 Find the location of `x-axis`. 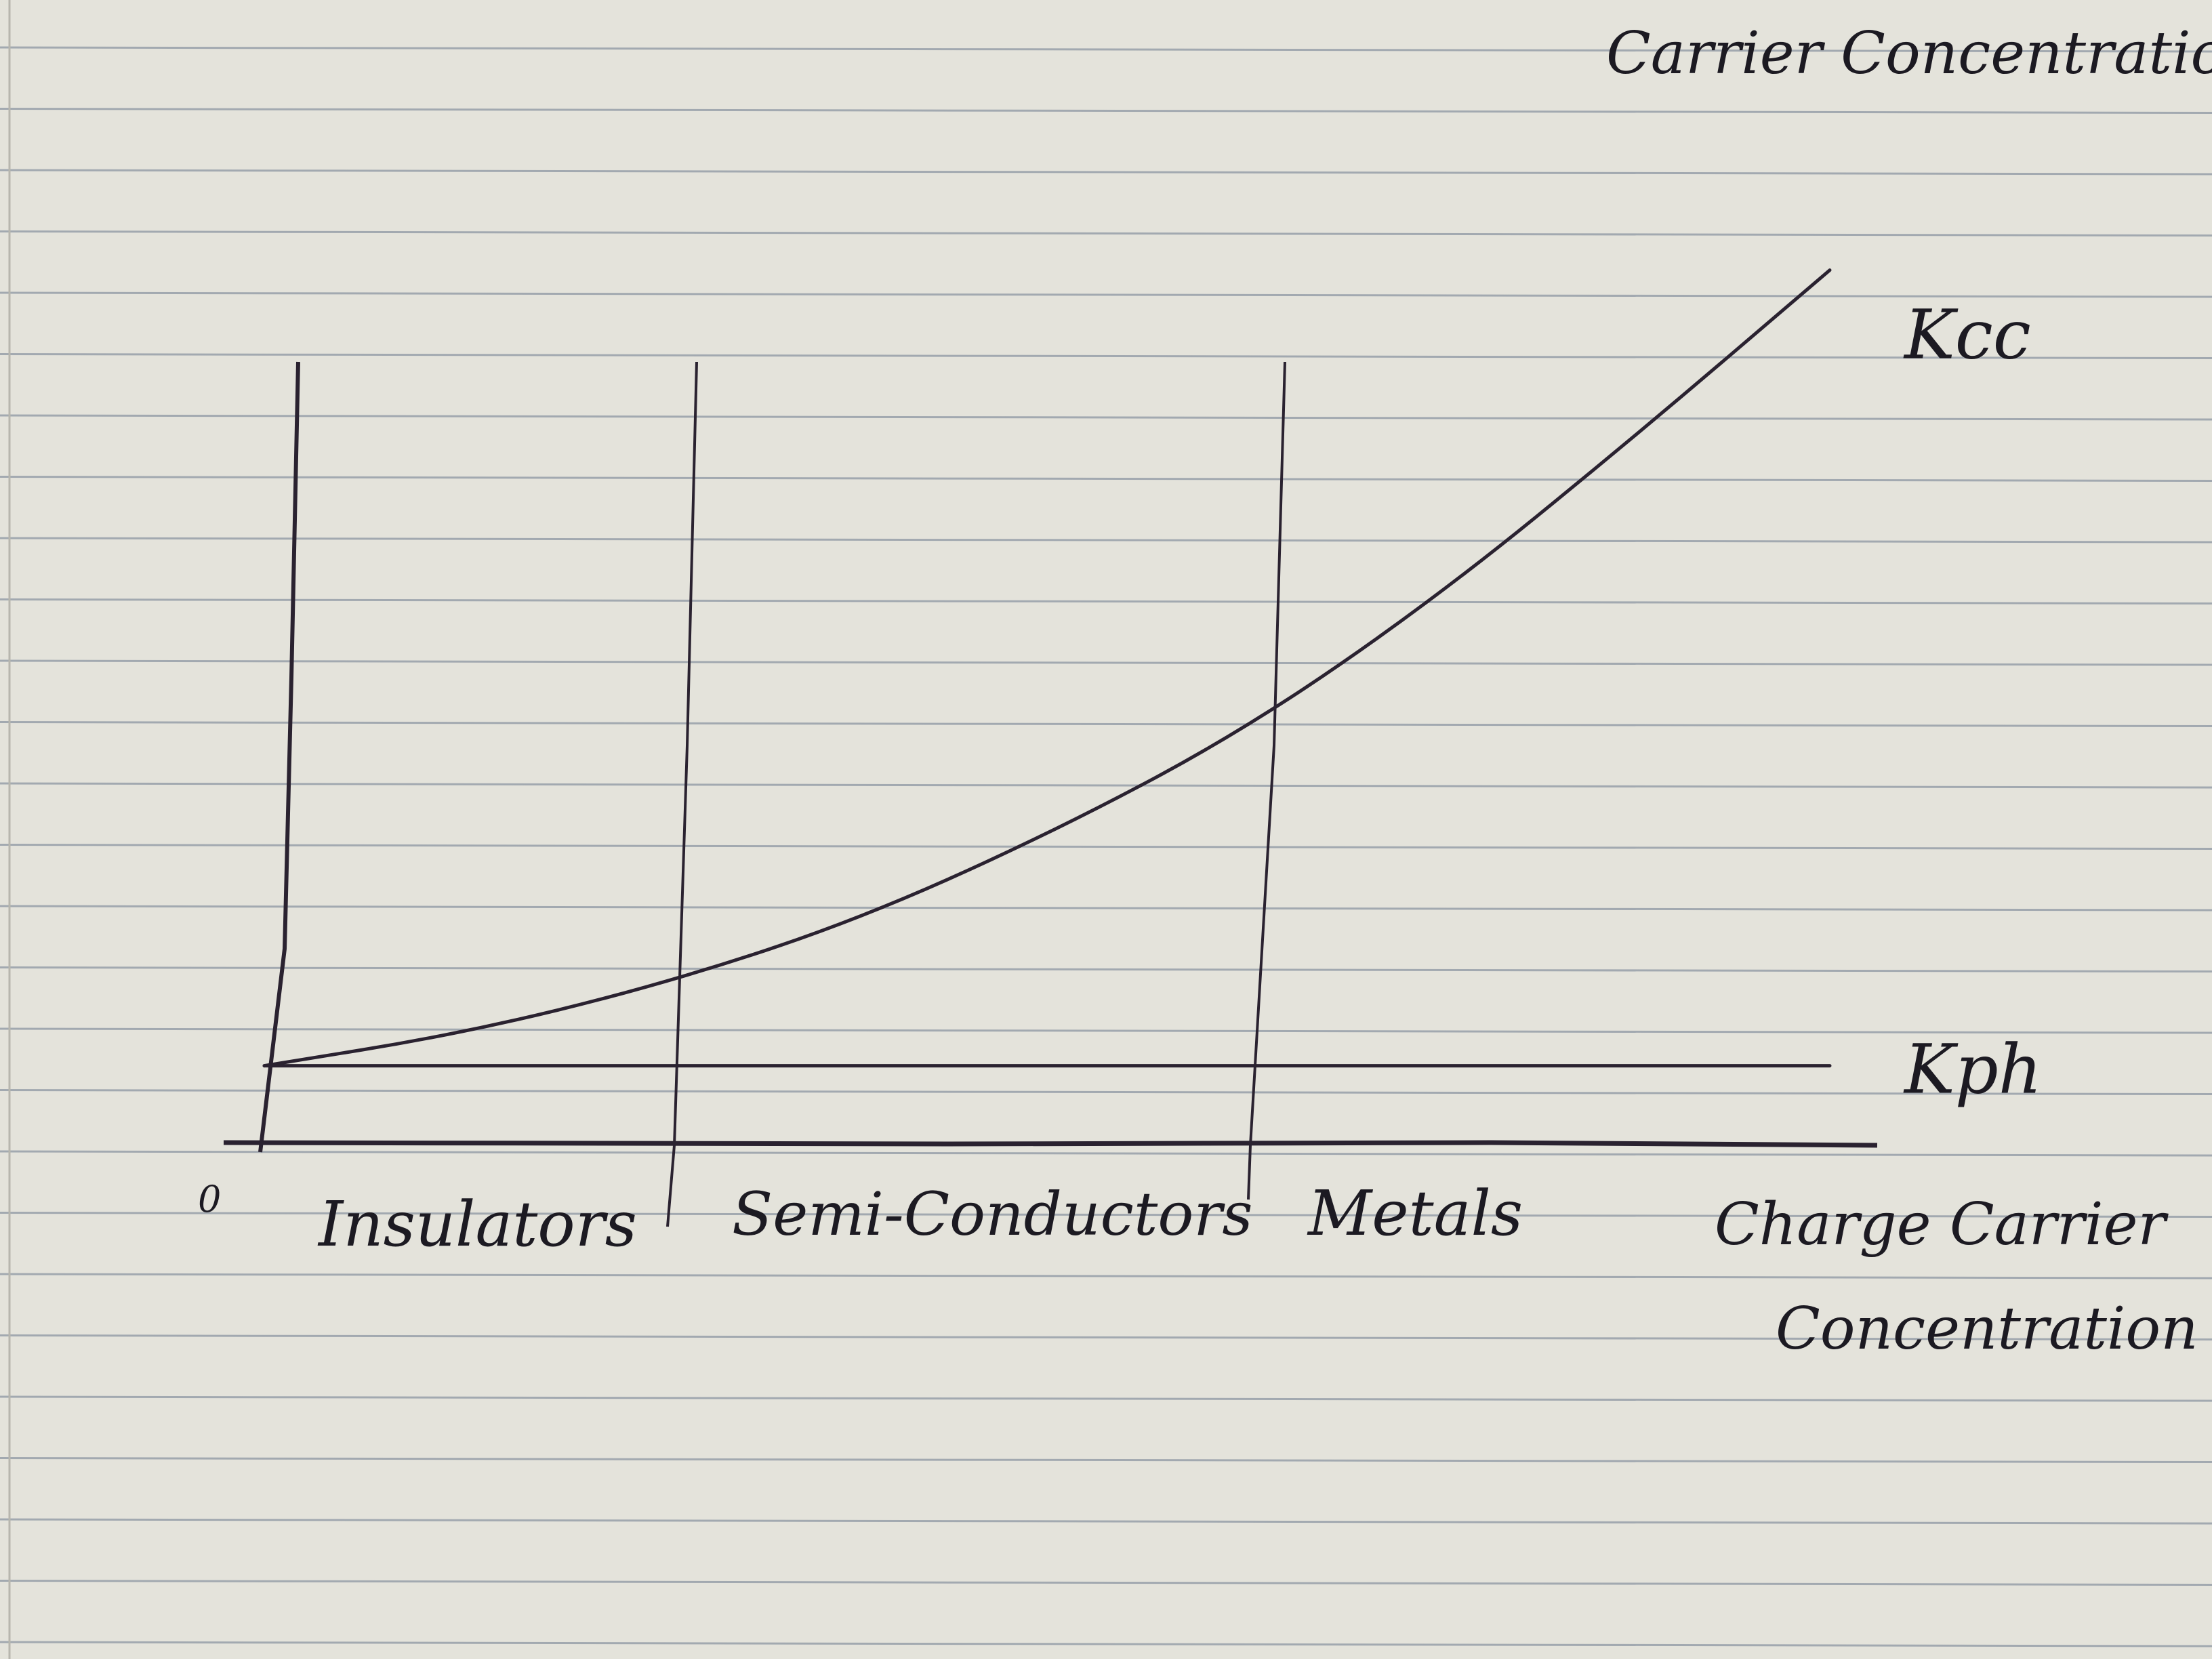

x-axis is located at coordinates (1050, 1144).